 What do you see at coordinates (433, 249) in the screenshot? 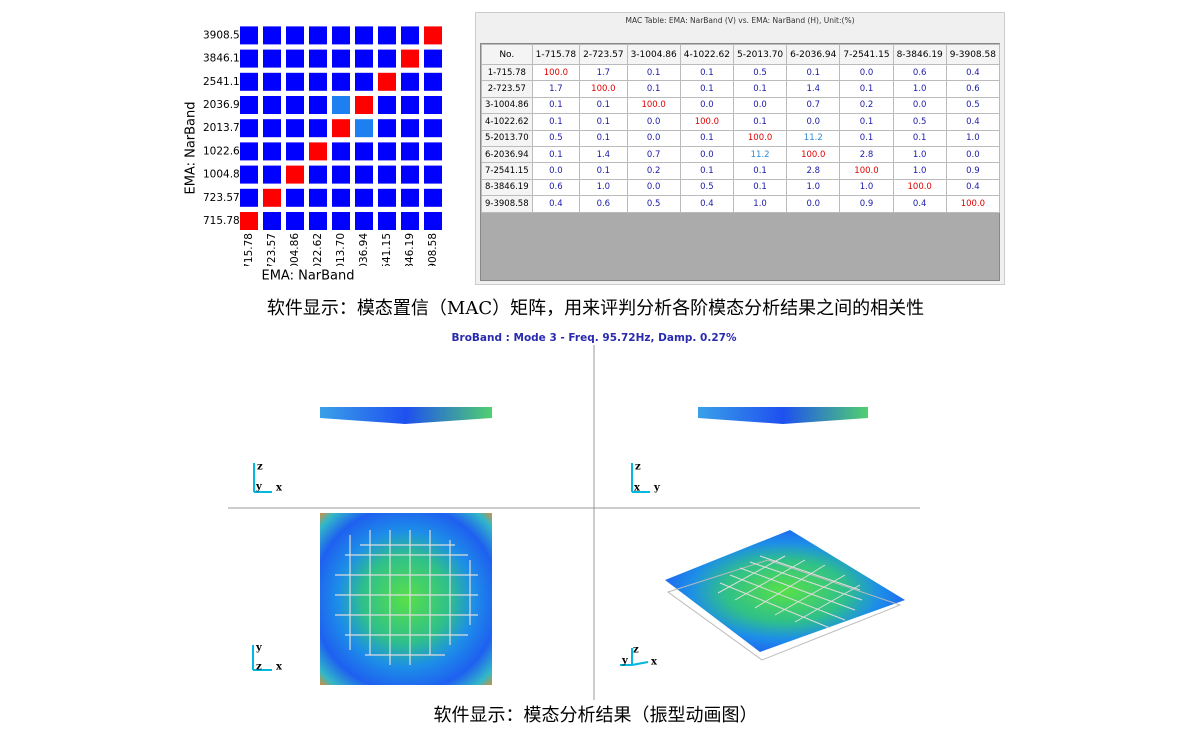
I see `x-label-group: 3908.58` at bounding box center [433, 249].